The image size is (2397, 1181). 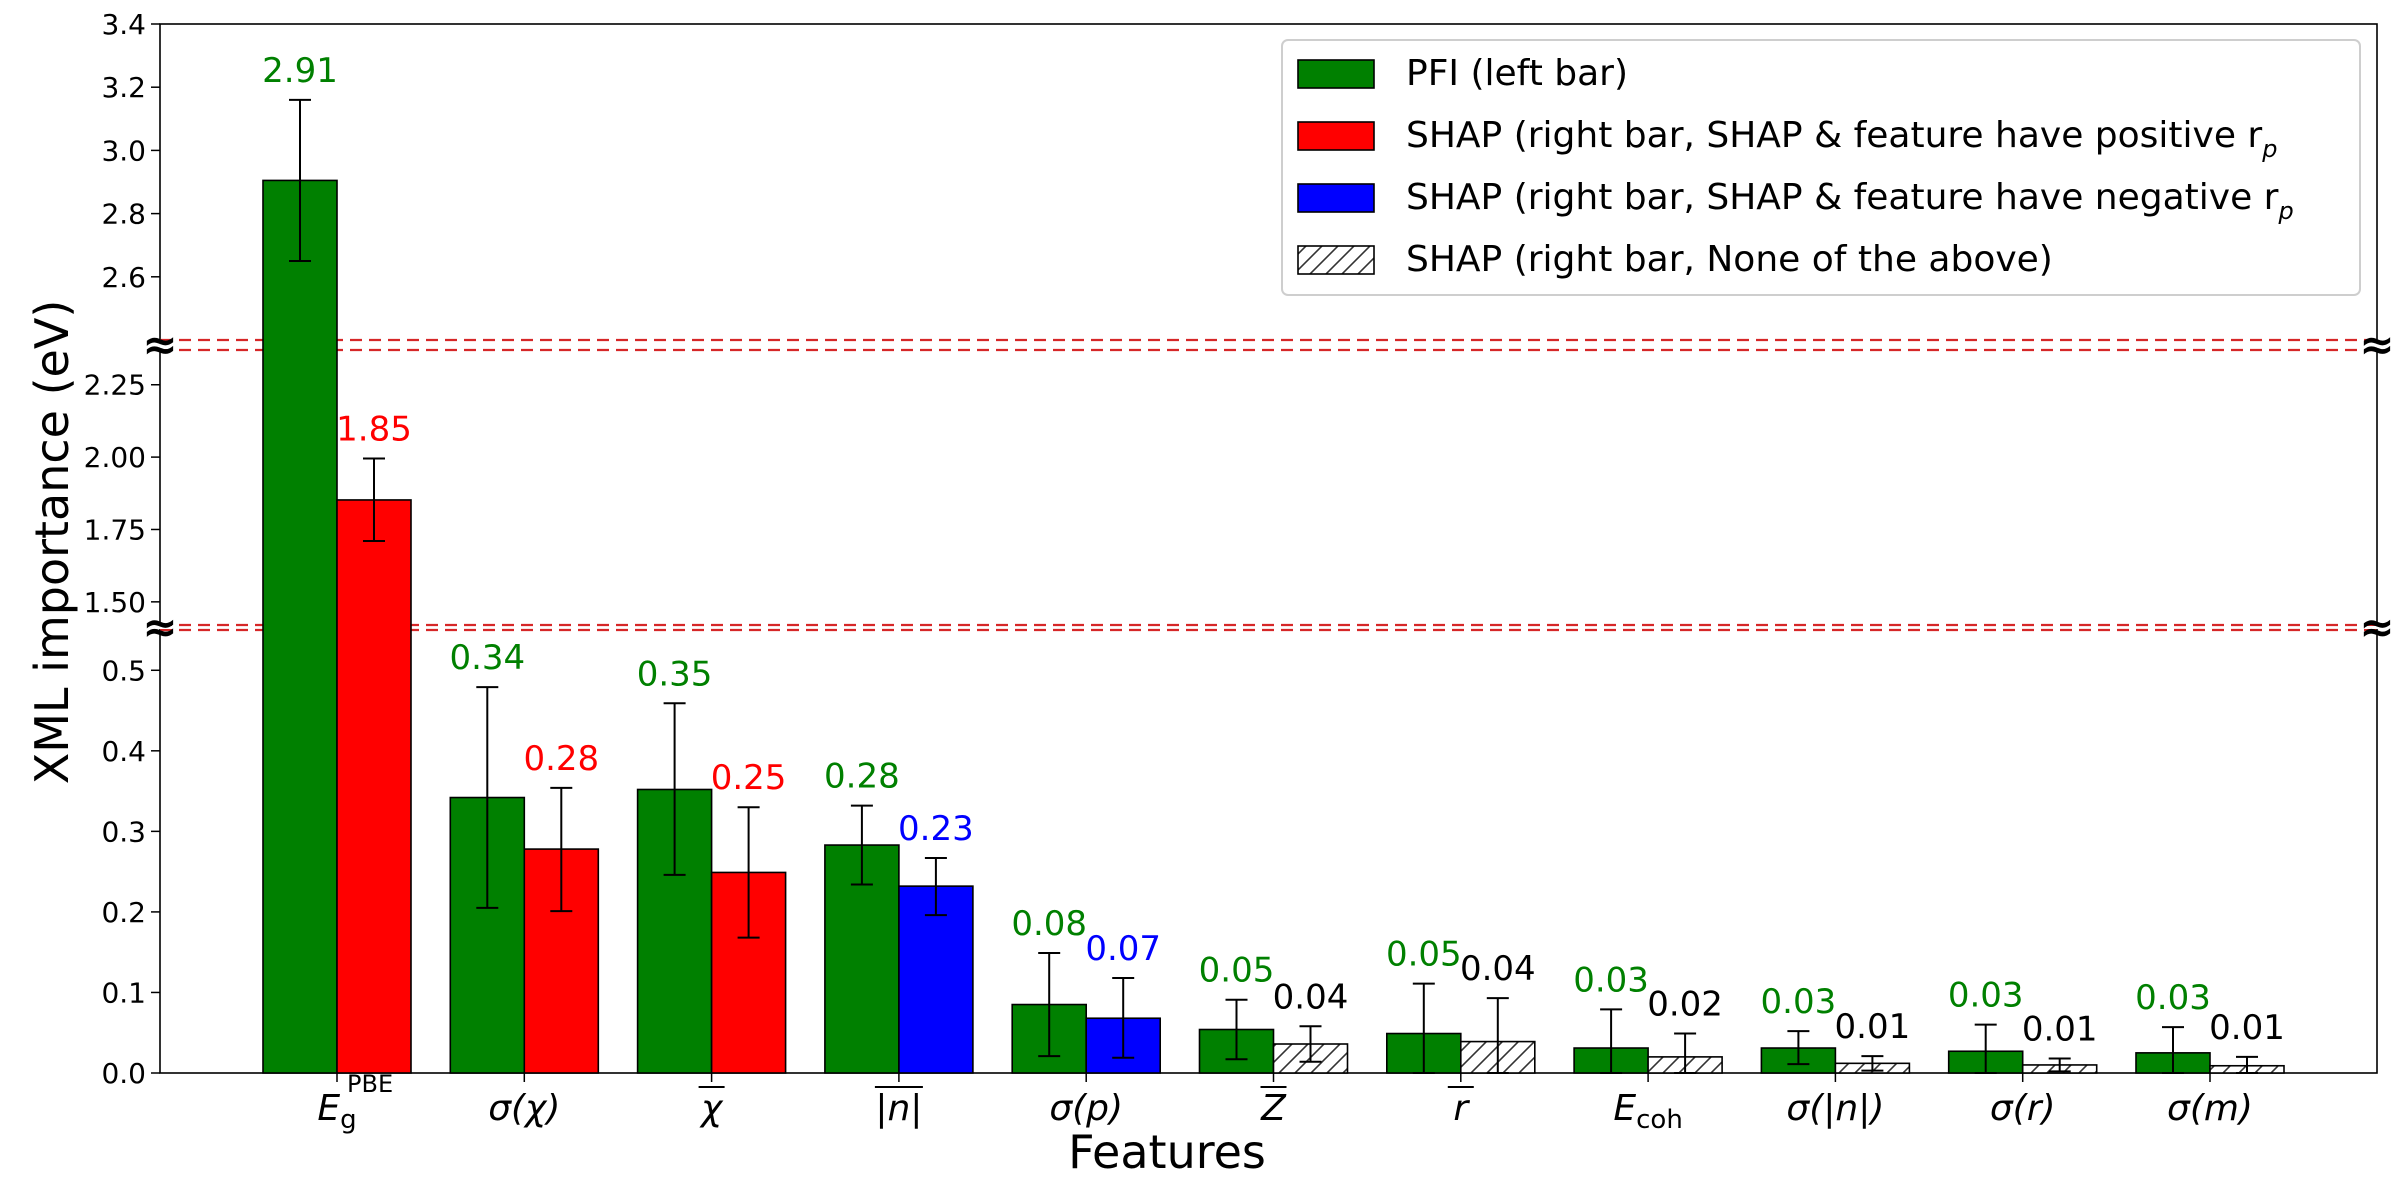 What do you see at coordinates (1123, 949) in the screenshot?
I see `shap-data-label: 0.07` at bounding box center [1123, 949].